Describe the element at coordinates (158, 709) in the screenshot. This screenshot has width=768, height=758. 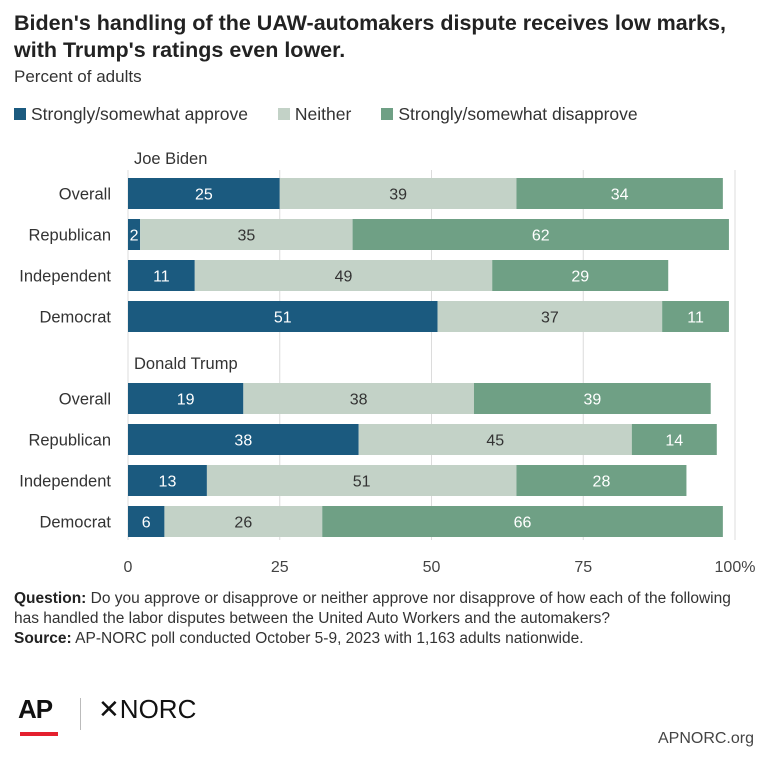
I see `norc-wordmark: NORC` at that location.